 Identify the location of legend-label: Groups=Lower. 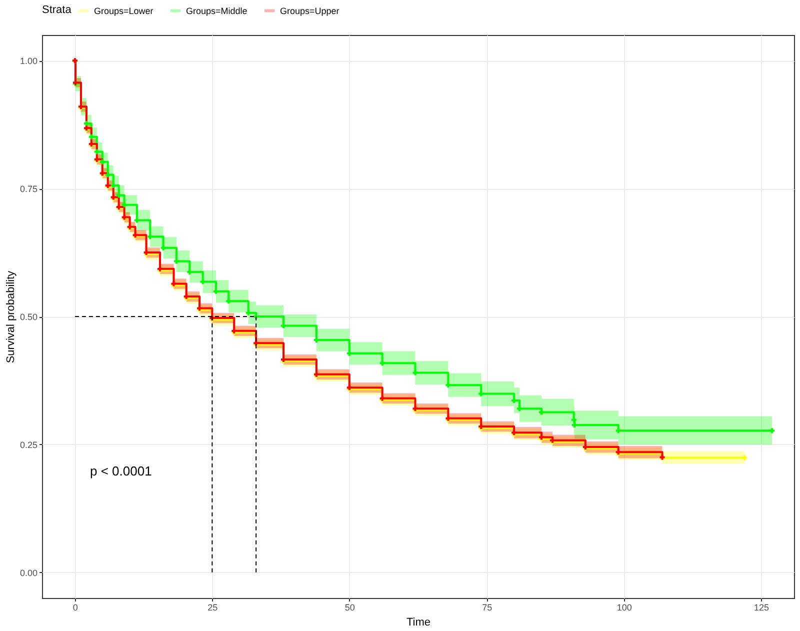
(124, 11).